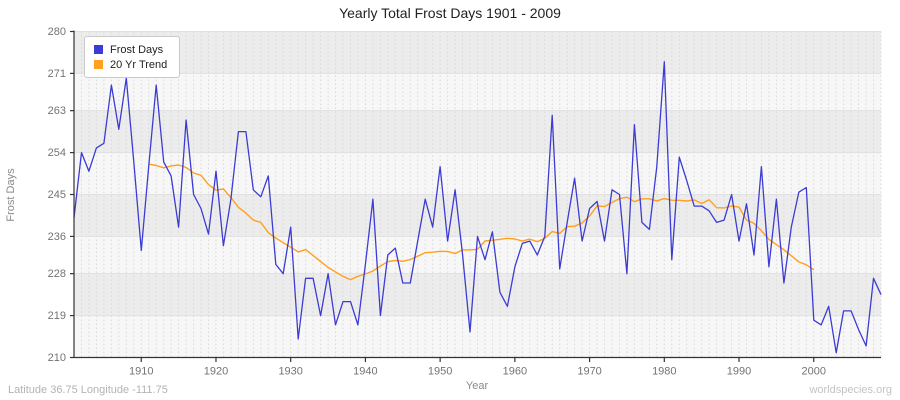  Describe the element at coordinates (664, 372) in the screenshot. I see `x-tick-label: 1980` at that location.